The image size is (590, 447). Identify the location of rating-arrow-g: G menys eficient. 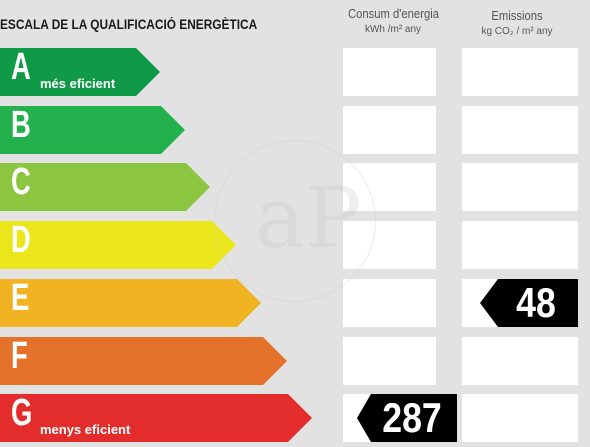
(156, 417).